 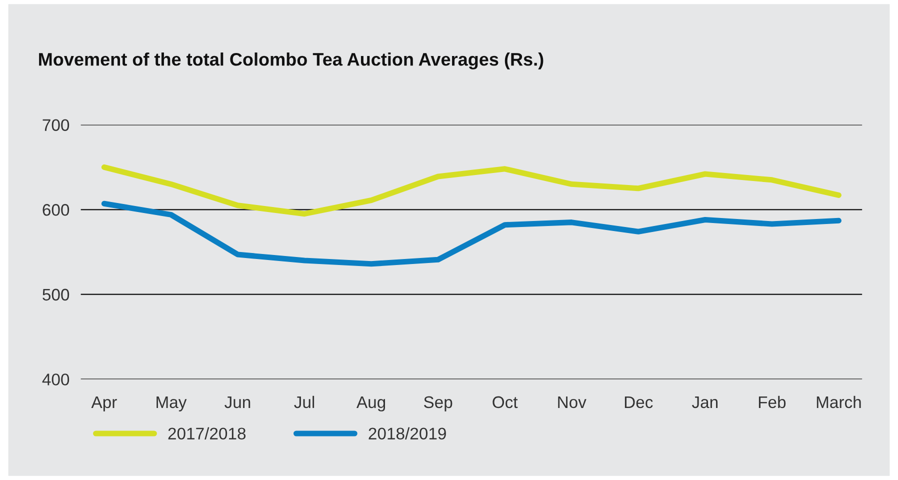 What do you see at coordinates (772, 402) in the screenshot?
I see `x-tick-label: Feb` at bounding box center [772, 402].